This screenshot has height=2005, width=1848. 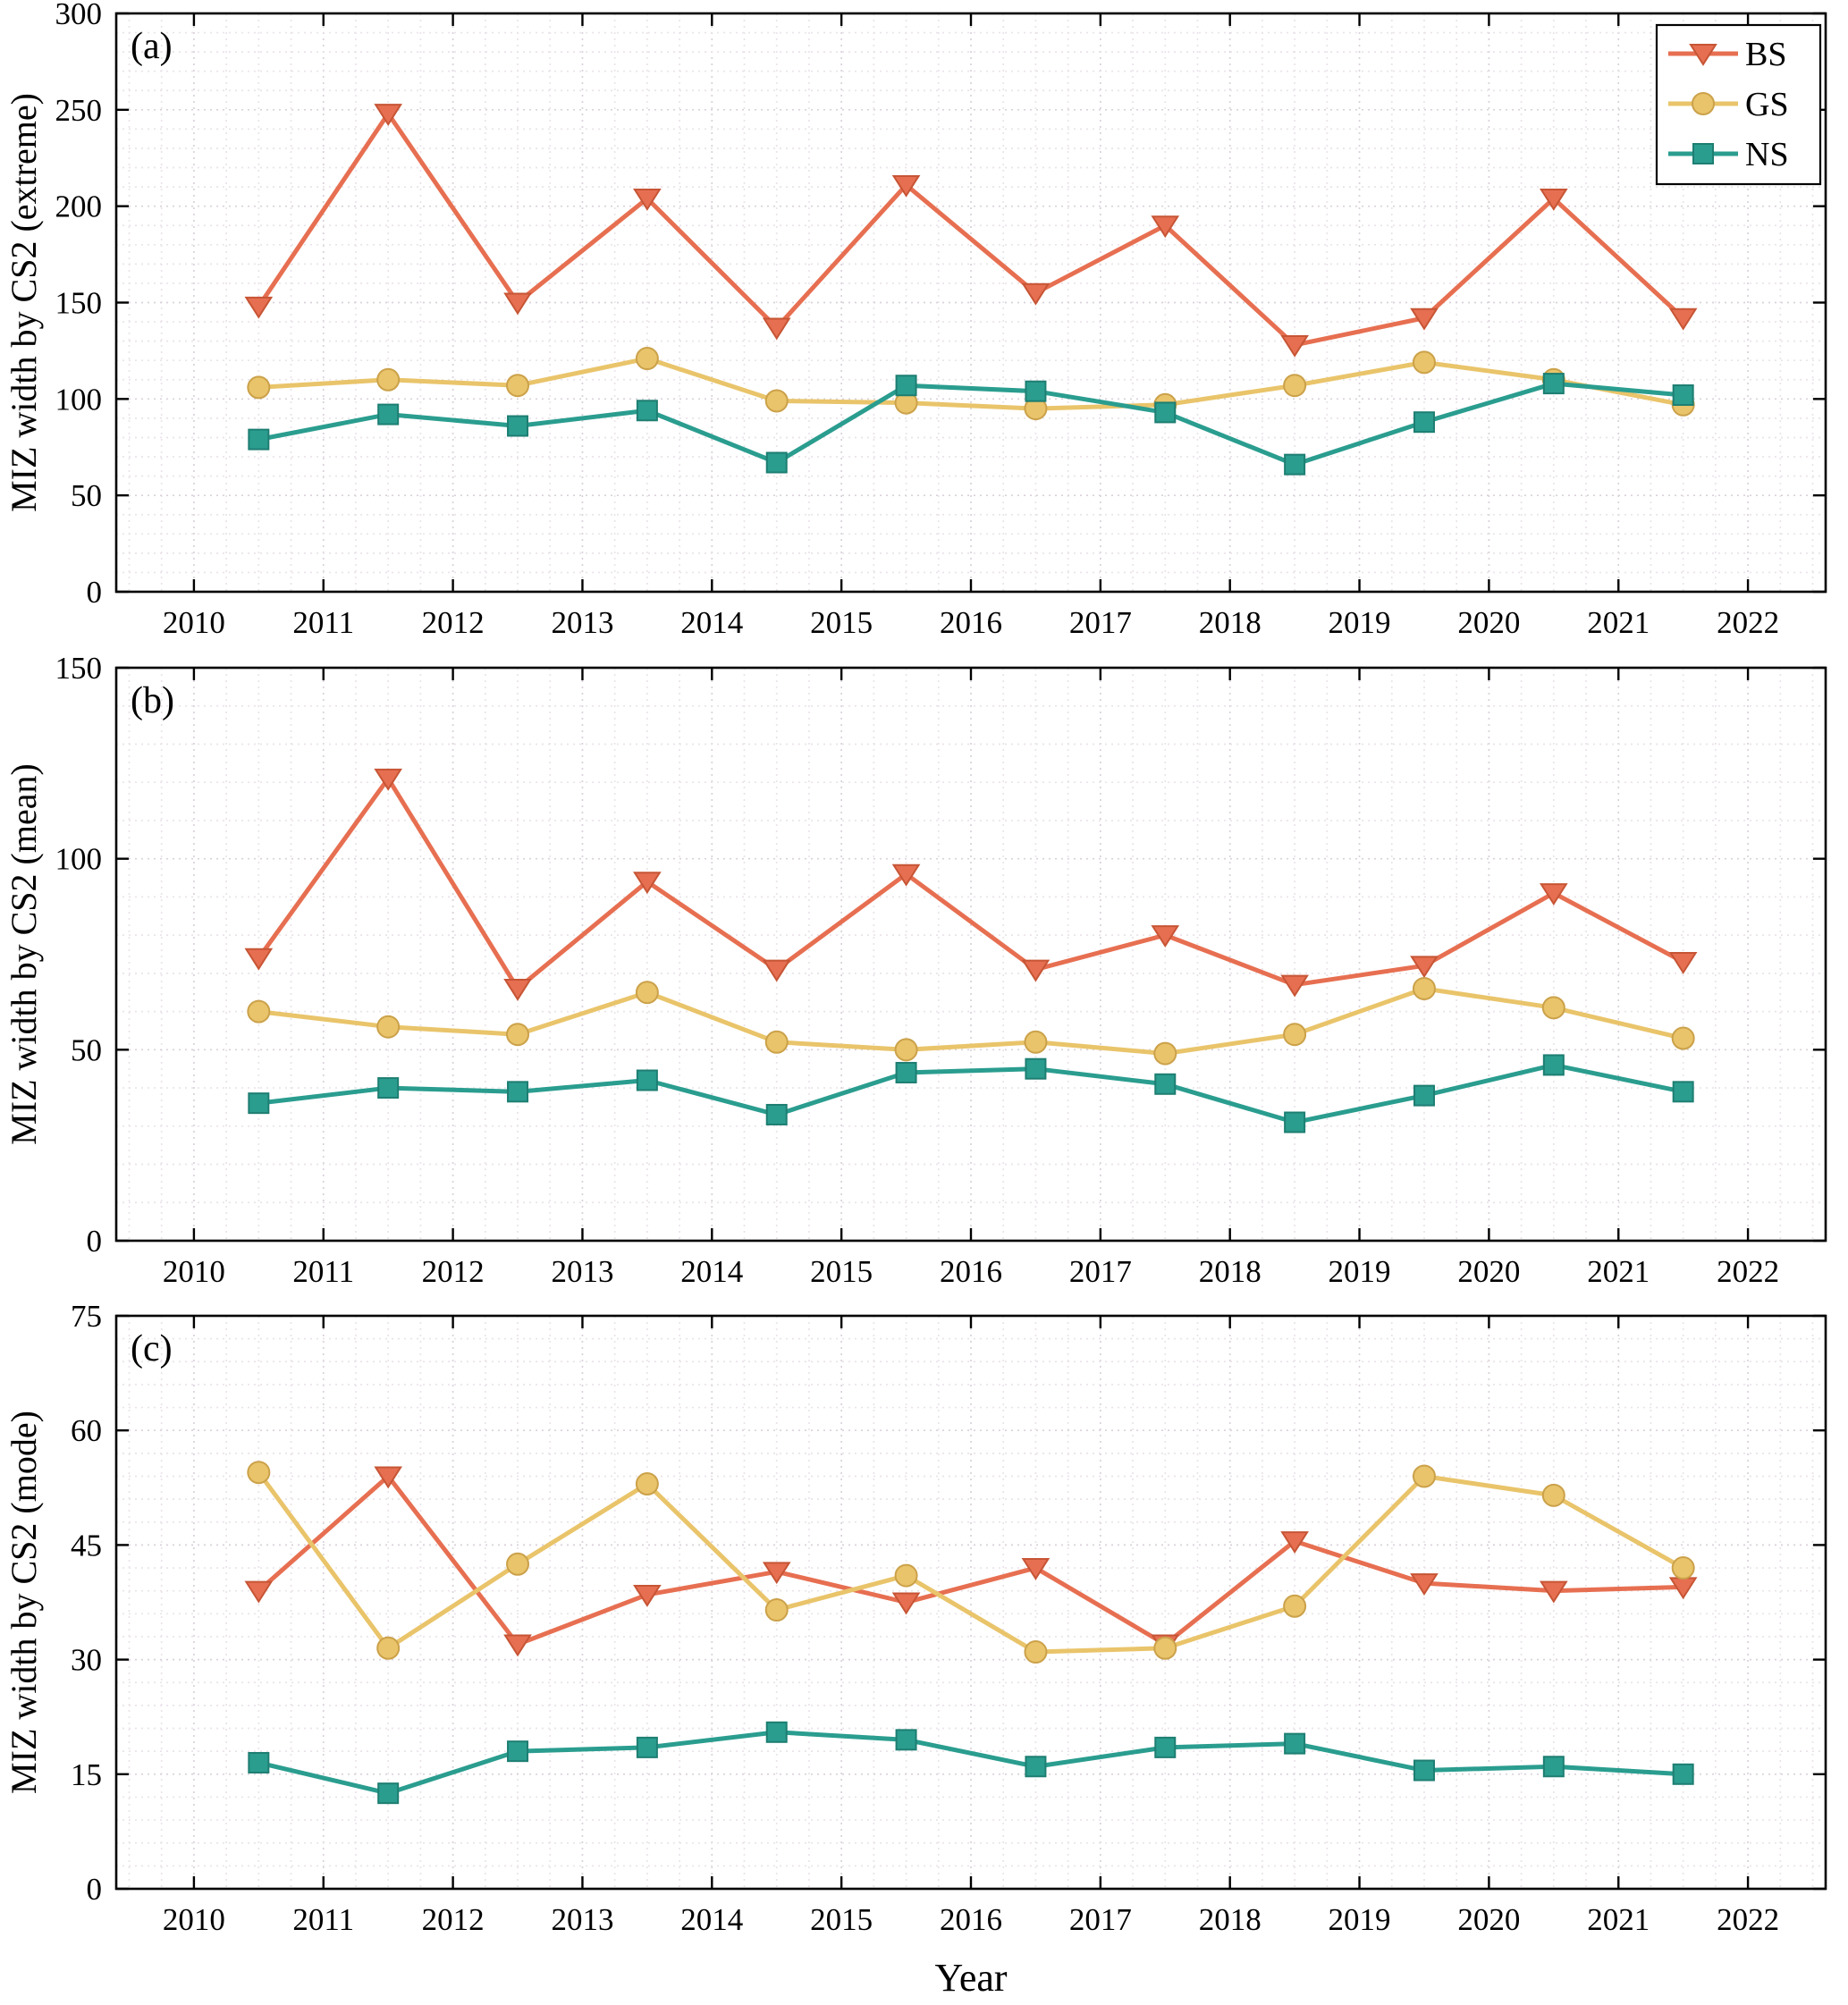 I want to click on y-tick-label: 150, so click(x=79, y=668).